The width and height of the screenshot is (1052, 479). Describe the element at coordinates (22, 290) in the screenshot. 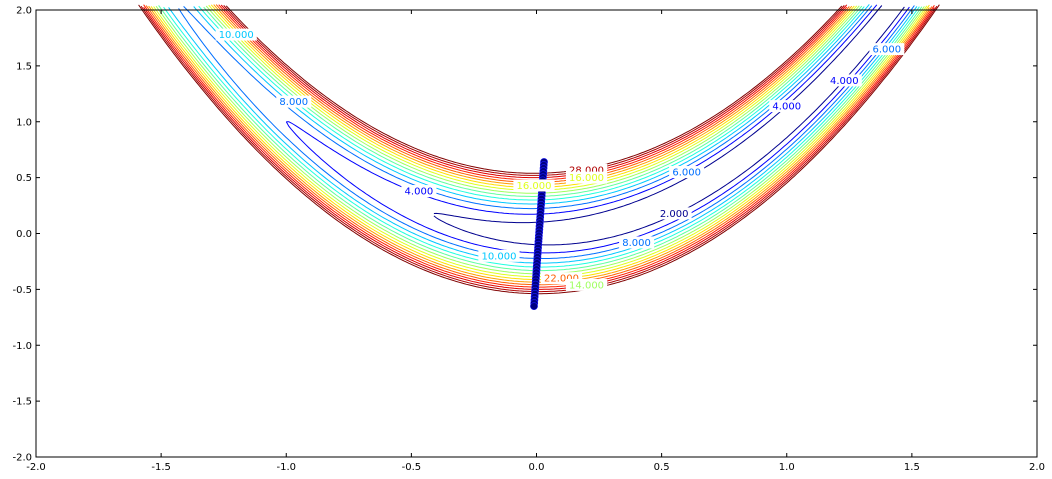

I see `y-tick-label: -0.5` at that location.